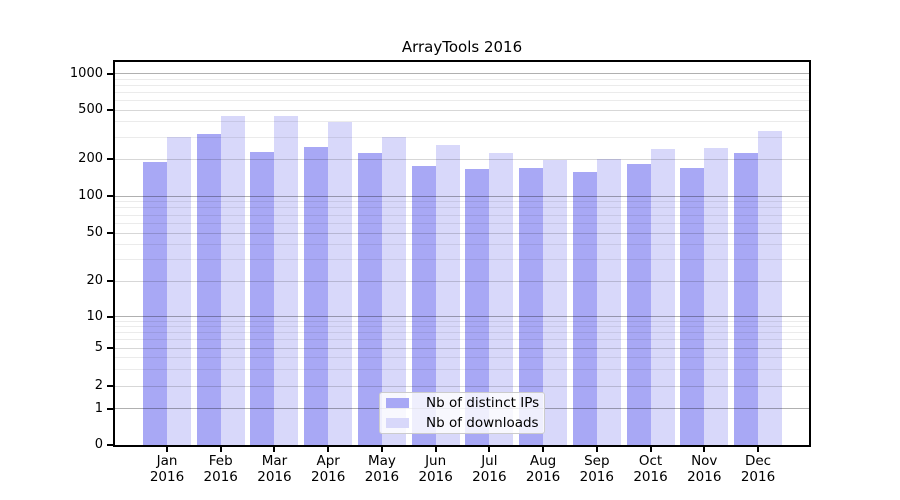 Image resolution: width=900 pixels, height=500 pixels. What do you see at coordinates (483, 403) in the screenshot?
I see `legend-label-distinct-ips: Nb of distinct IPs` at bounding box center [483, 403].